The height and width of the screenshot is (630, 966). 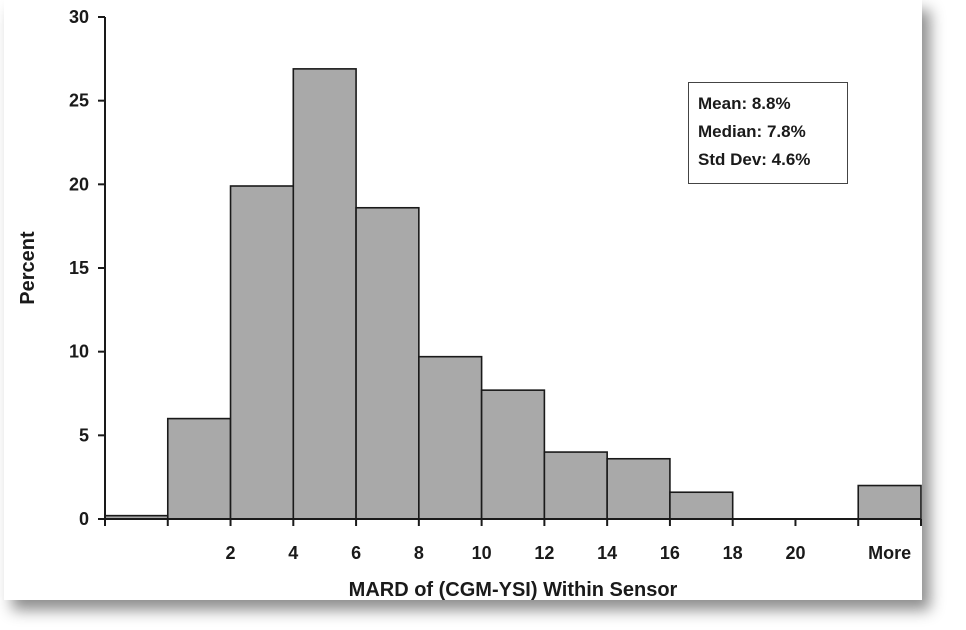 I want to click on y-tick-label: 15, so click(x=79, y=268).